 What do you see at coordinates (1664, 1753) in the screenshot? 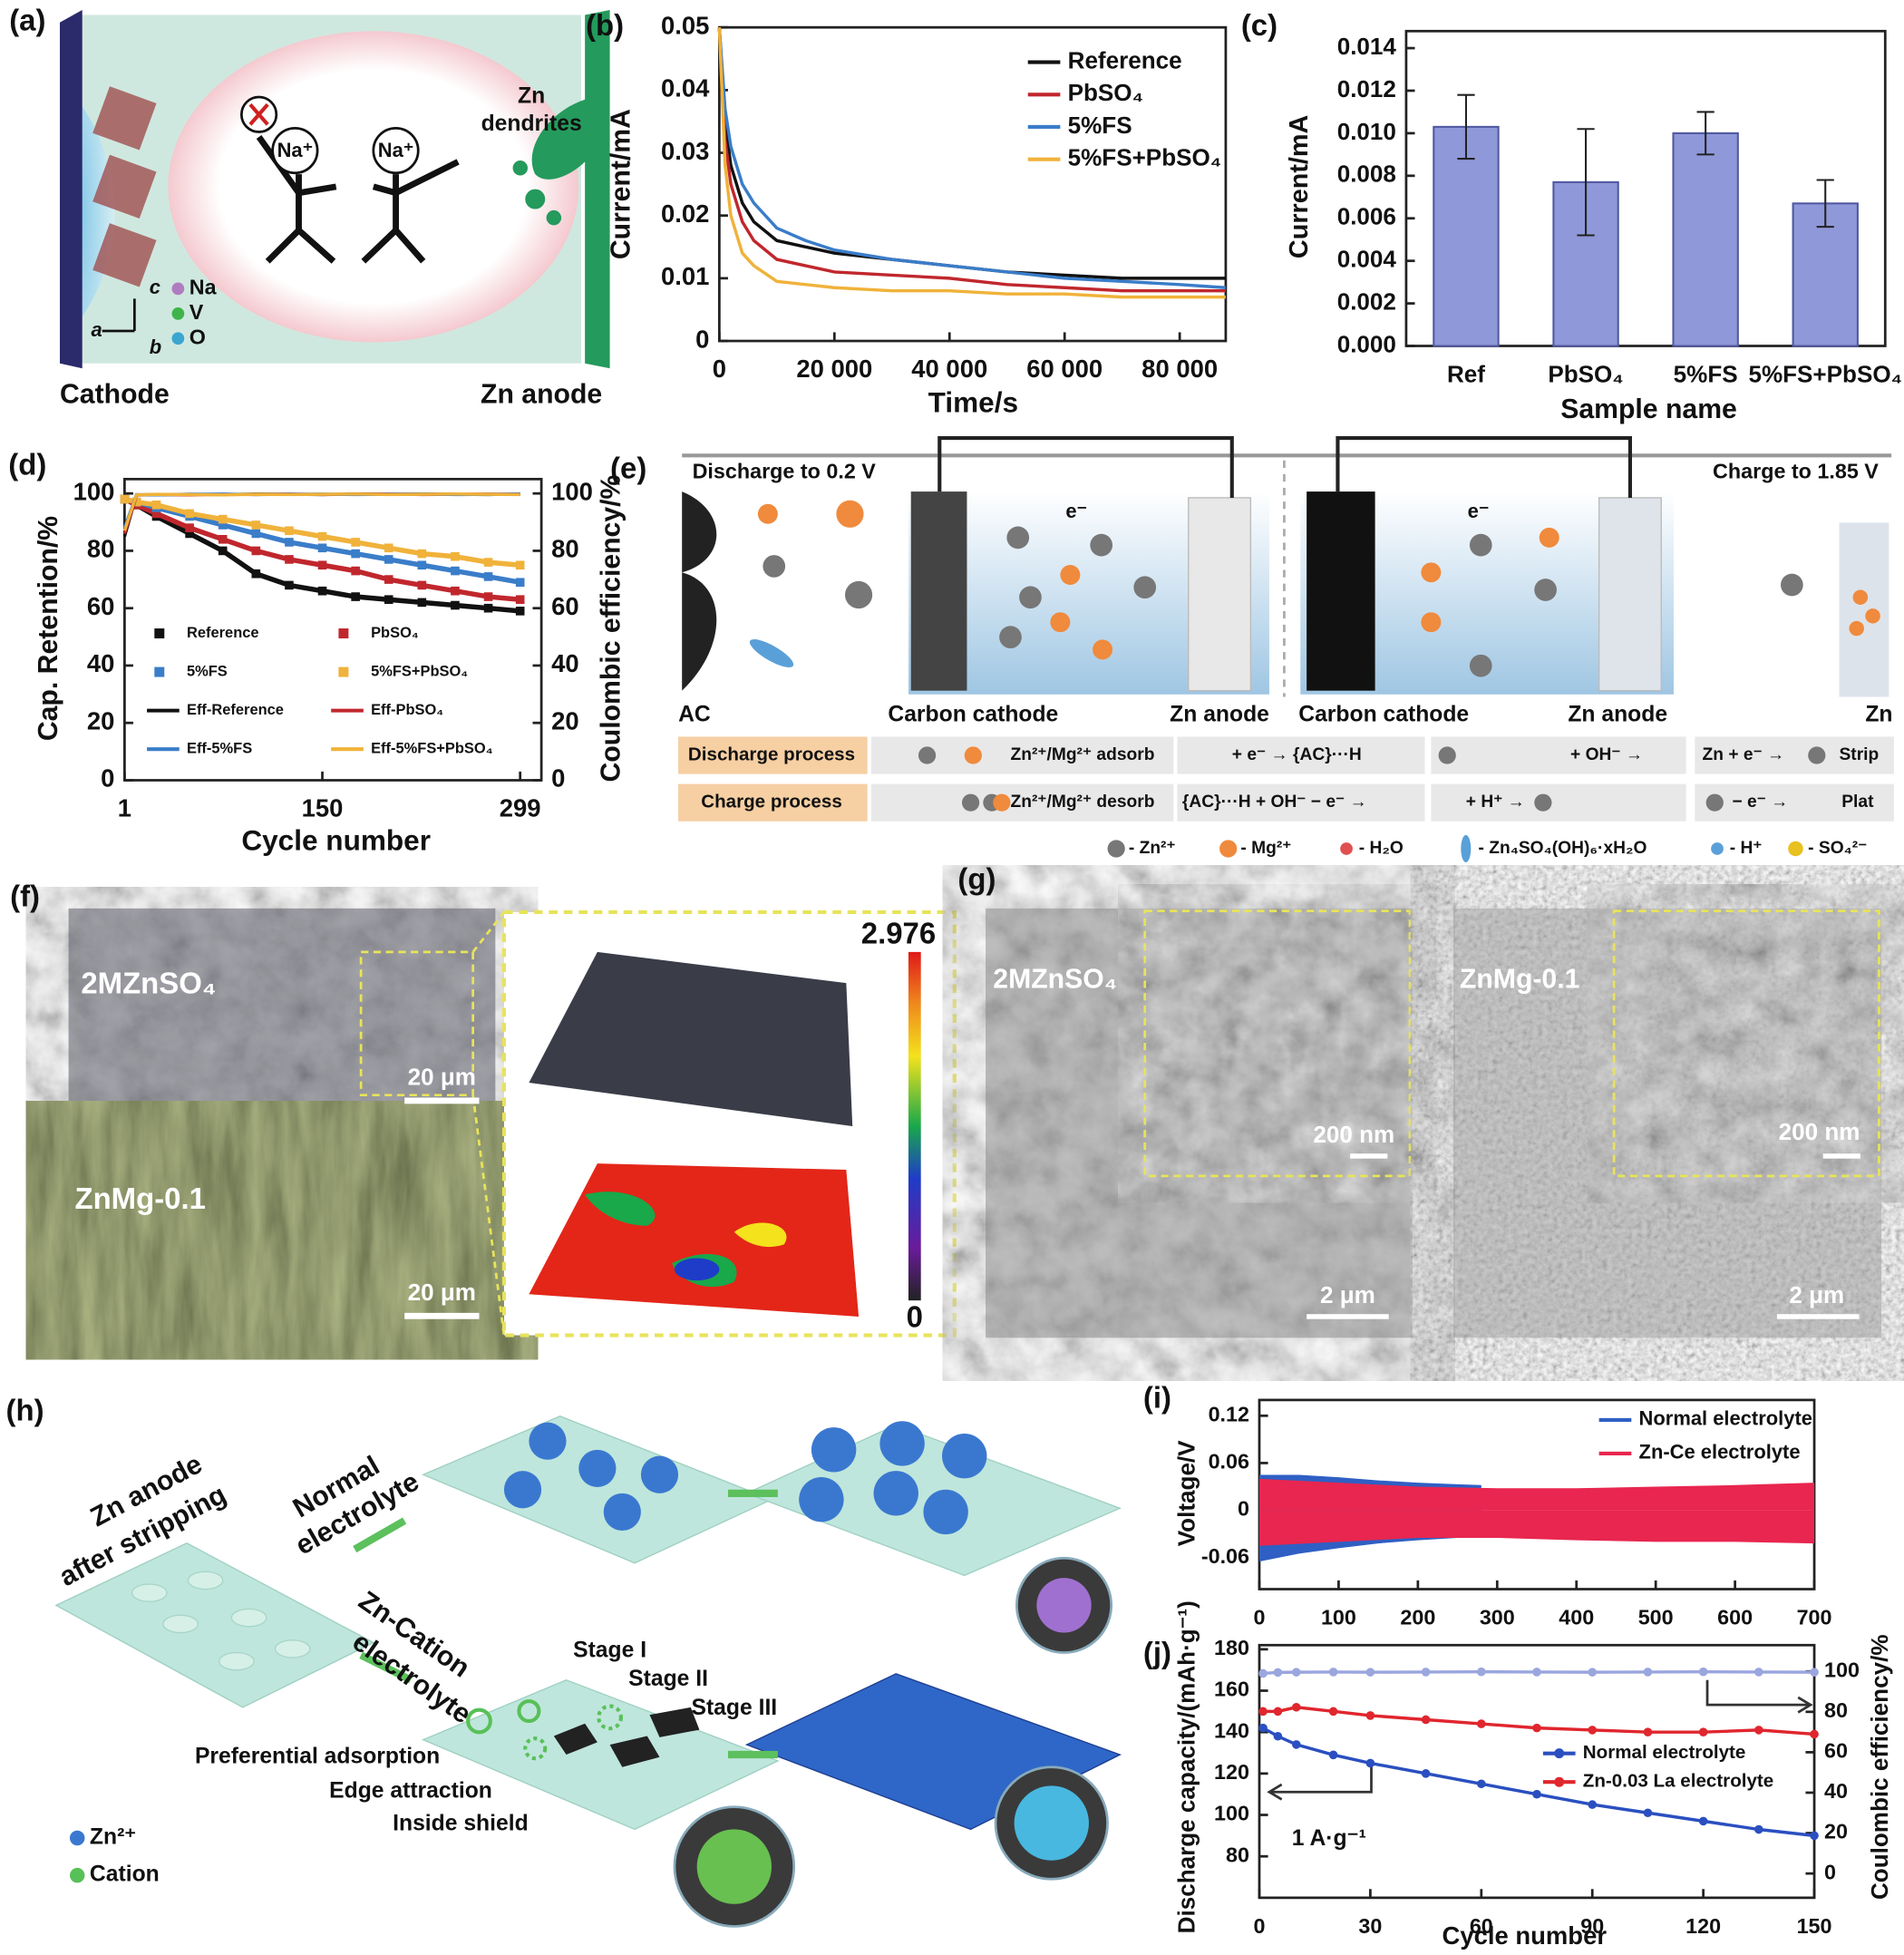
I see `legend-label: Normal electrolyte` at bounding box center [1664, 1753].